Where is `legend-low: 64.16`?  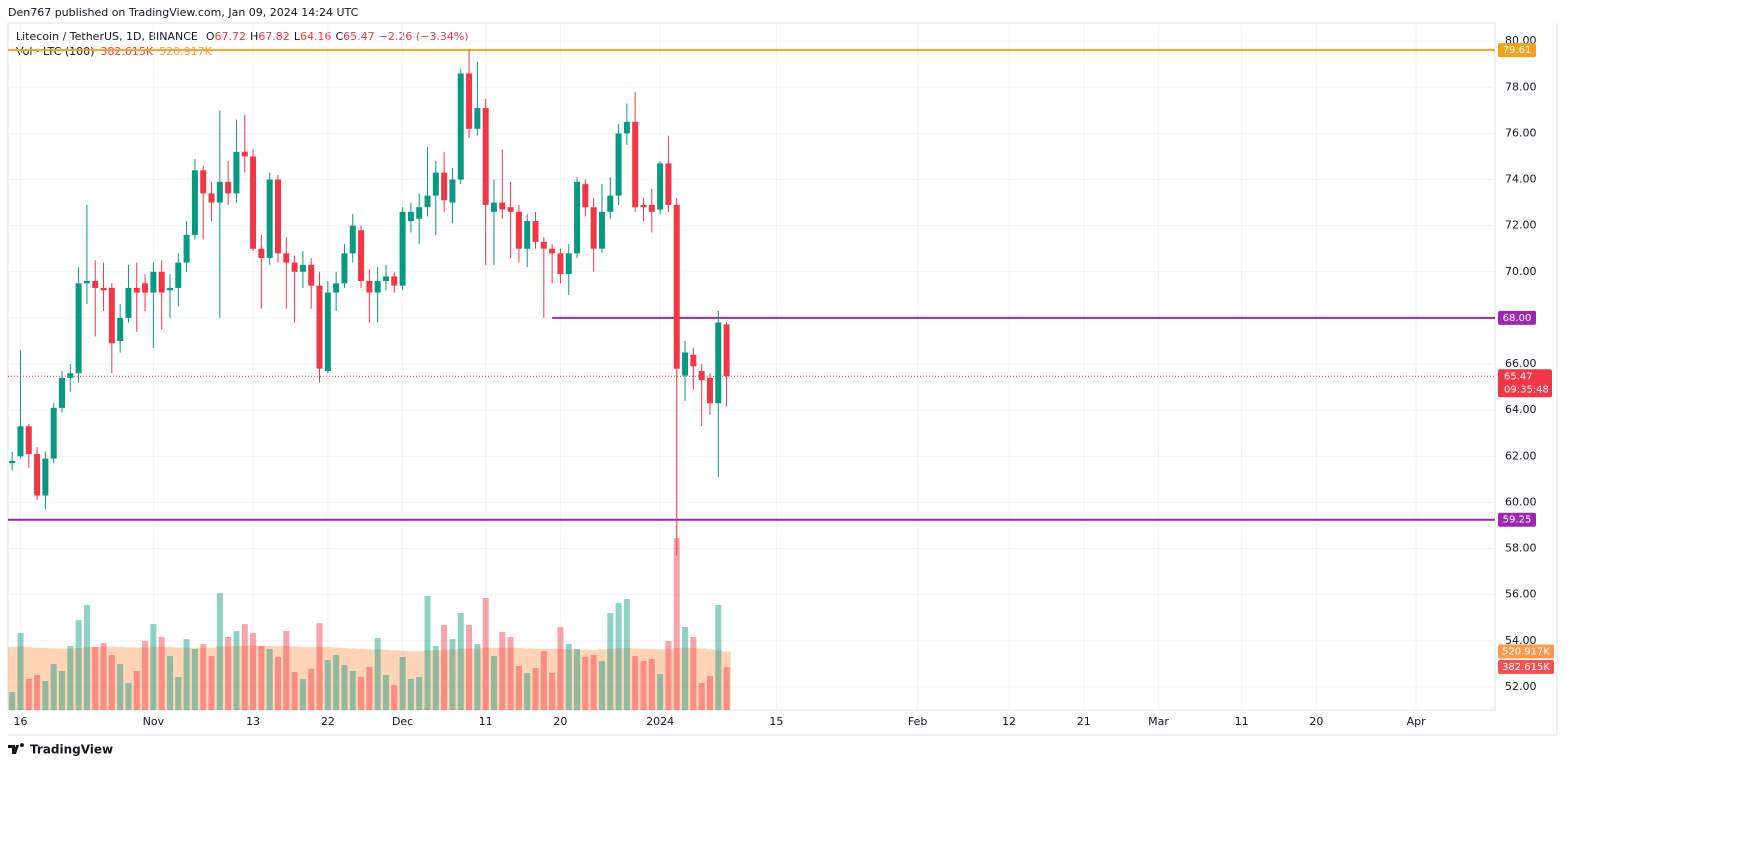
legend-low: 64.16 is located at coordinates (316, 36).